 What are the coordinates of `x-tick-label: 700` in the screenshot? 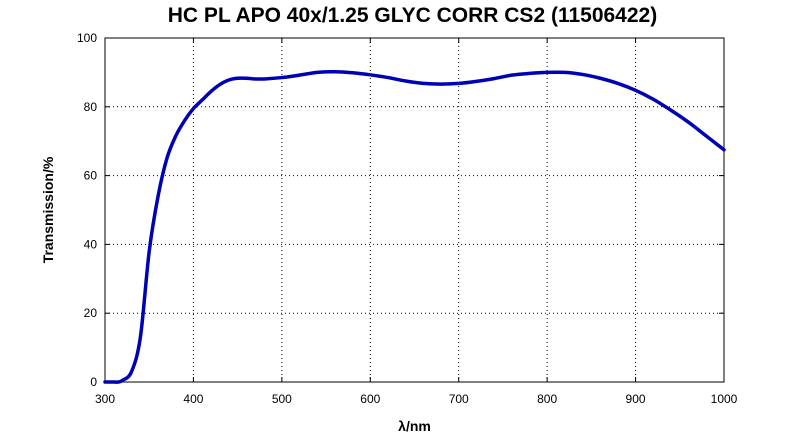 It's located at (459, 399).